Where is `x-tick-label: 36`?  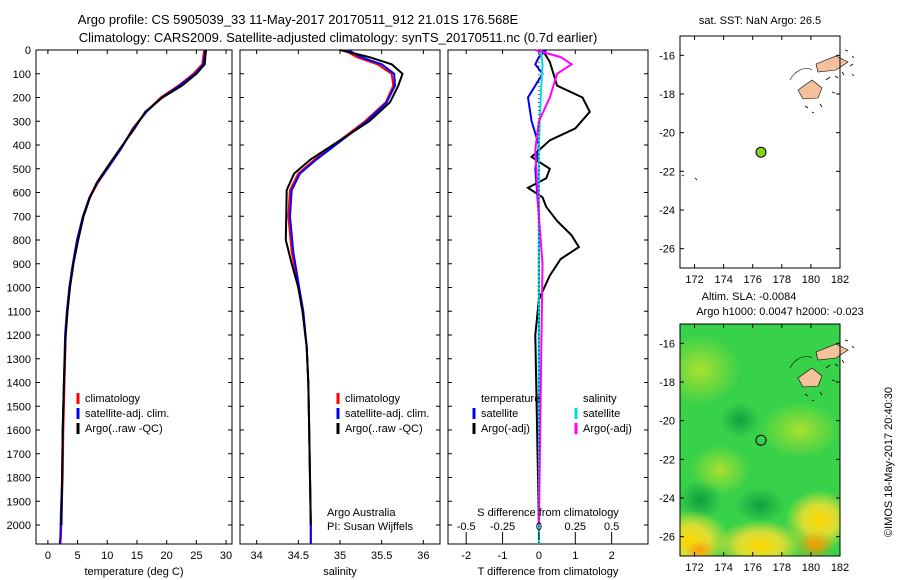
x-tick-label: 36 is located at coordinates (423, 556).